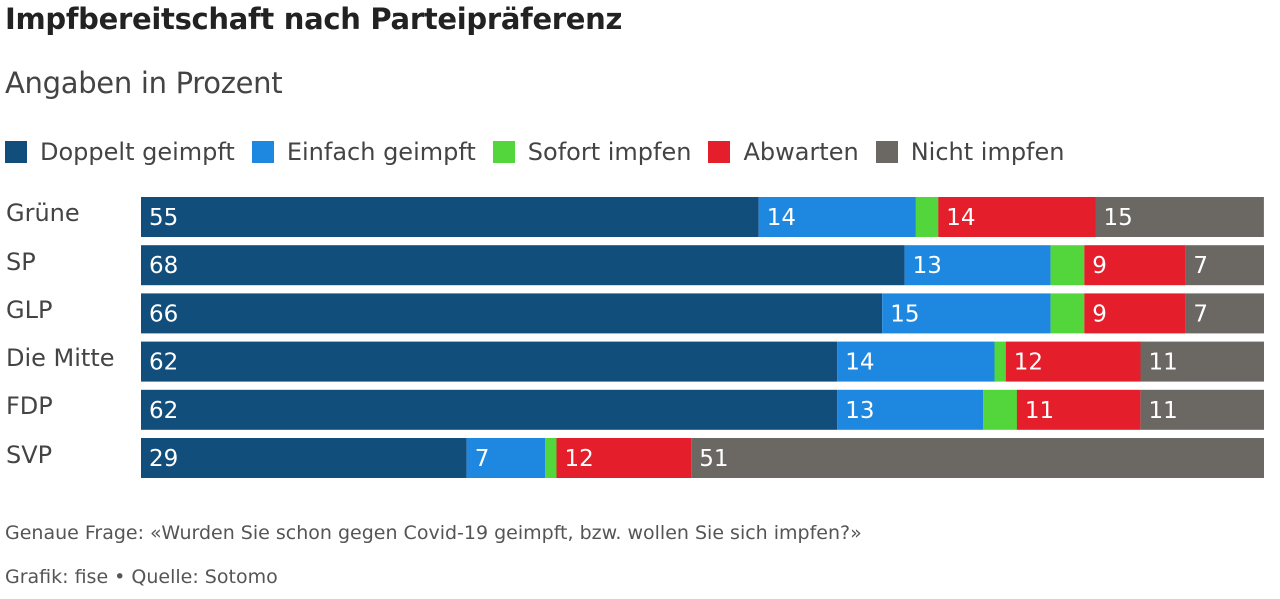 This screenshot has width=1280, height=599. I want to click on bar-segment-glp-nicht-impfen, so click(1224, 313).